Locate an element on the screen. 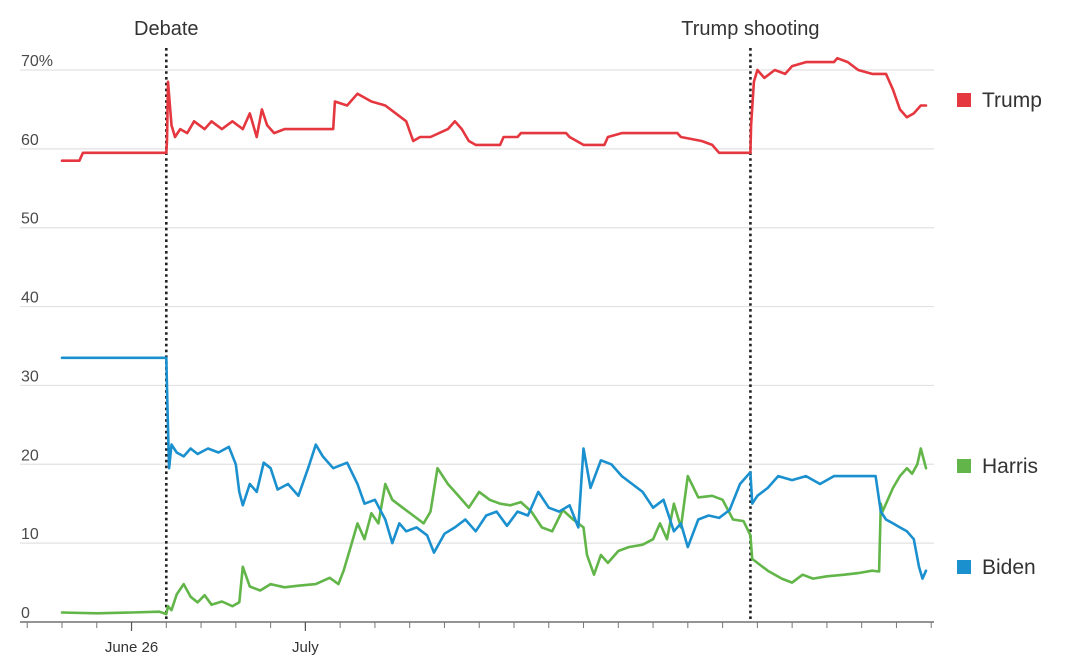  legend-swatch-trump is located at coordinates (964, 100).